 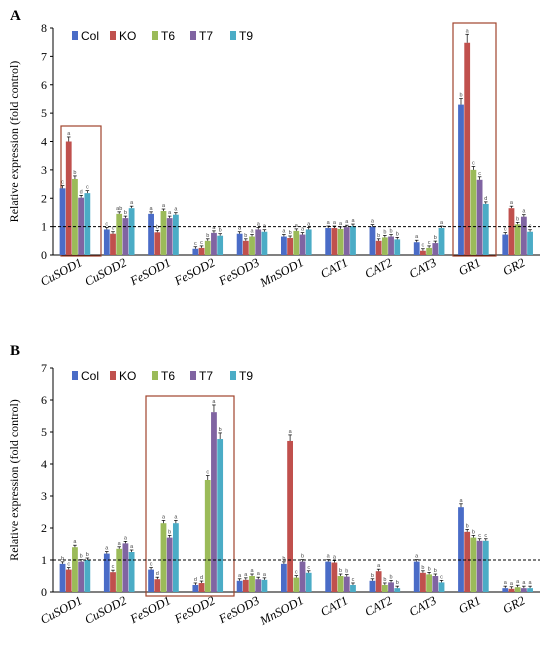 I want to click on bar-KO-FeSOD2, so click(x=201, y=251).